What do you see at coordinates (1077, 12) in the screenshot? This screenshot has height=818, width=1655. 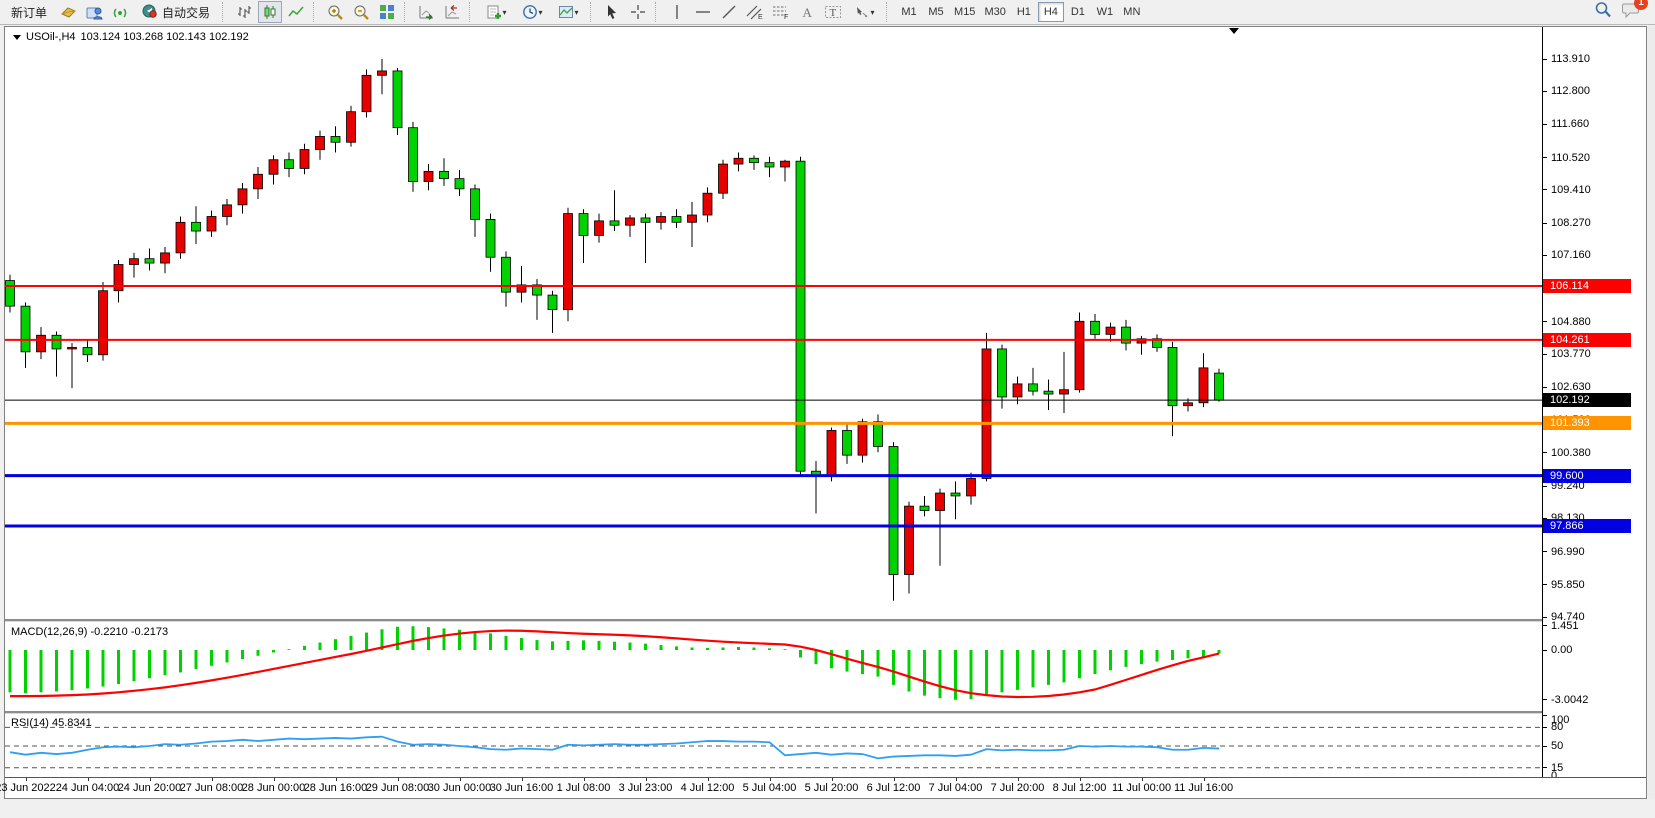 I see `timeframe-d1: D1` at bounding box center [1077, 12].